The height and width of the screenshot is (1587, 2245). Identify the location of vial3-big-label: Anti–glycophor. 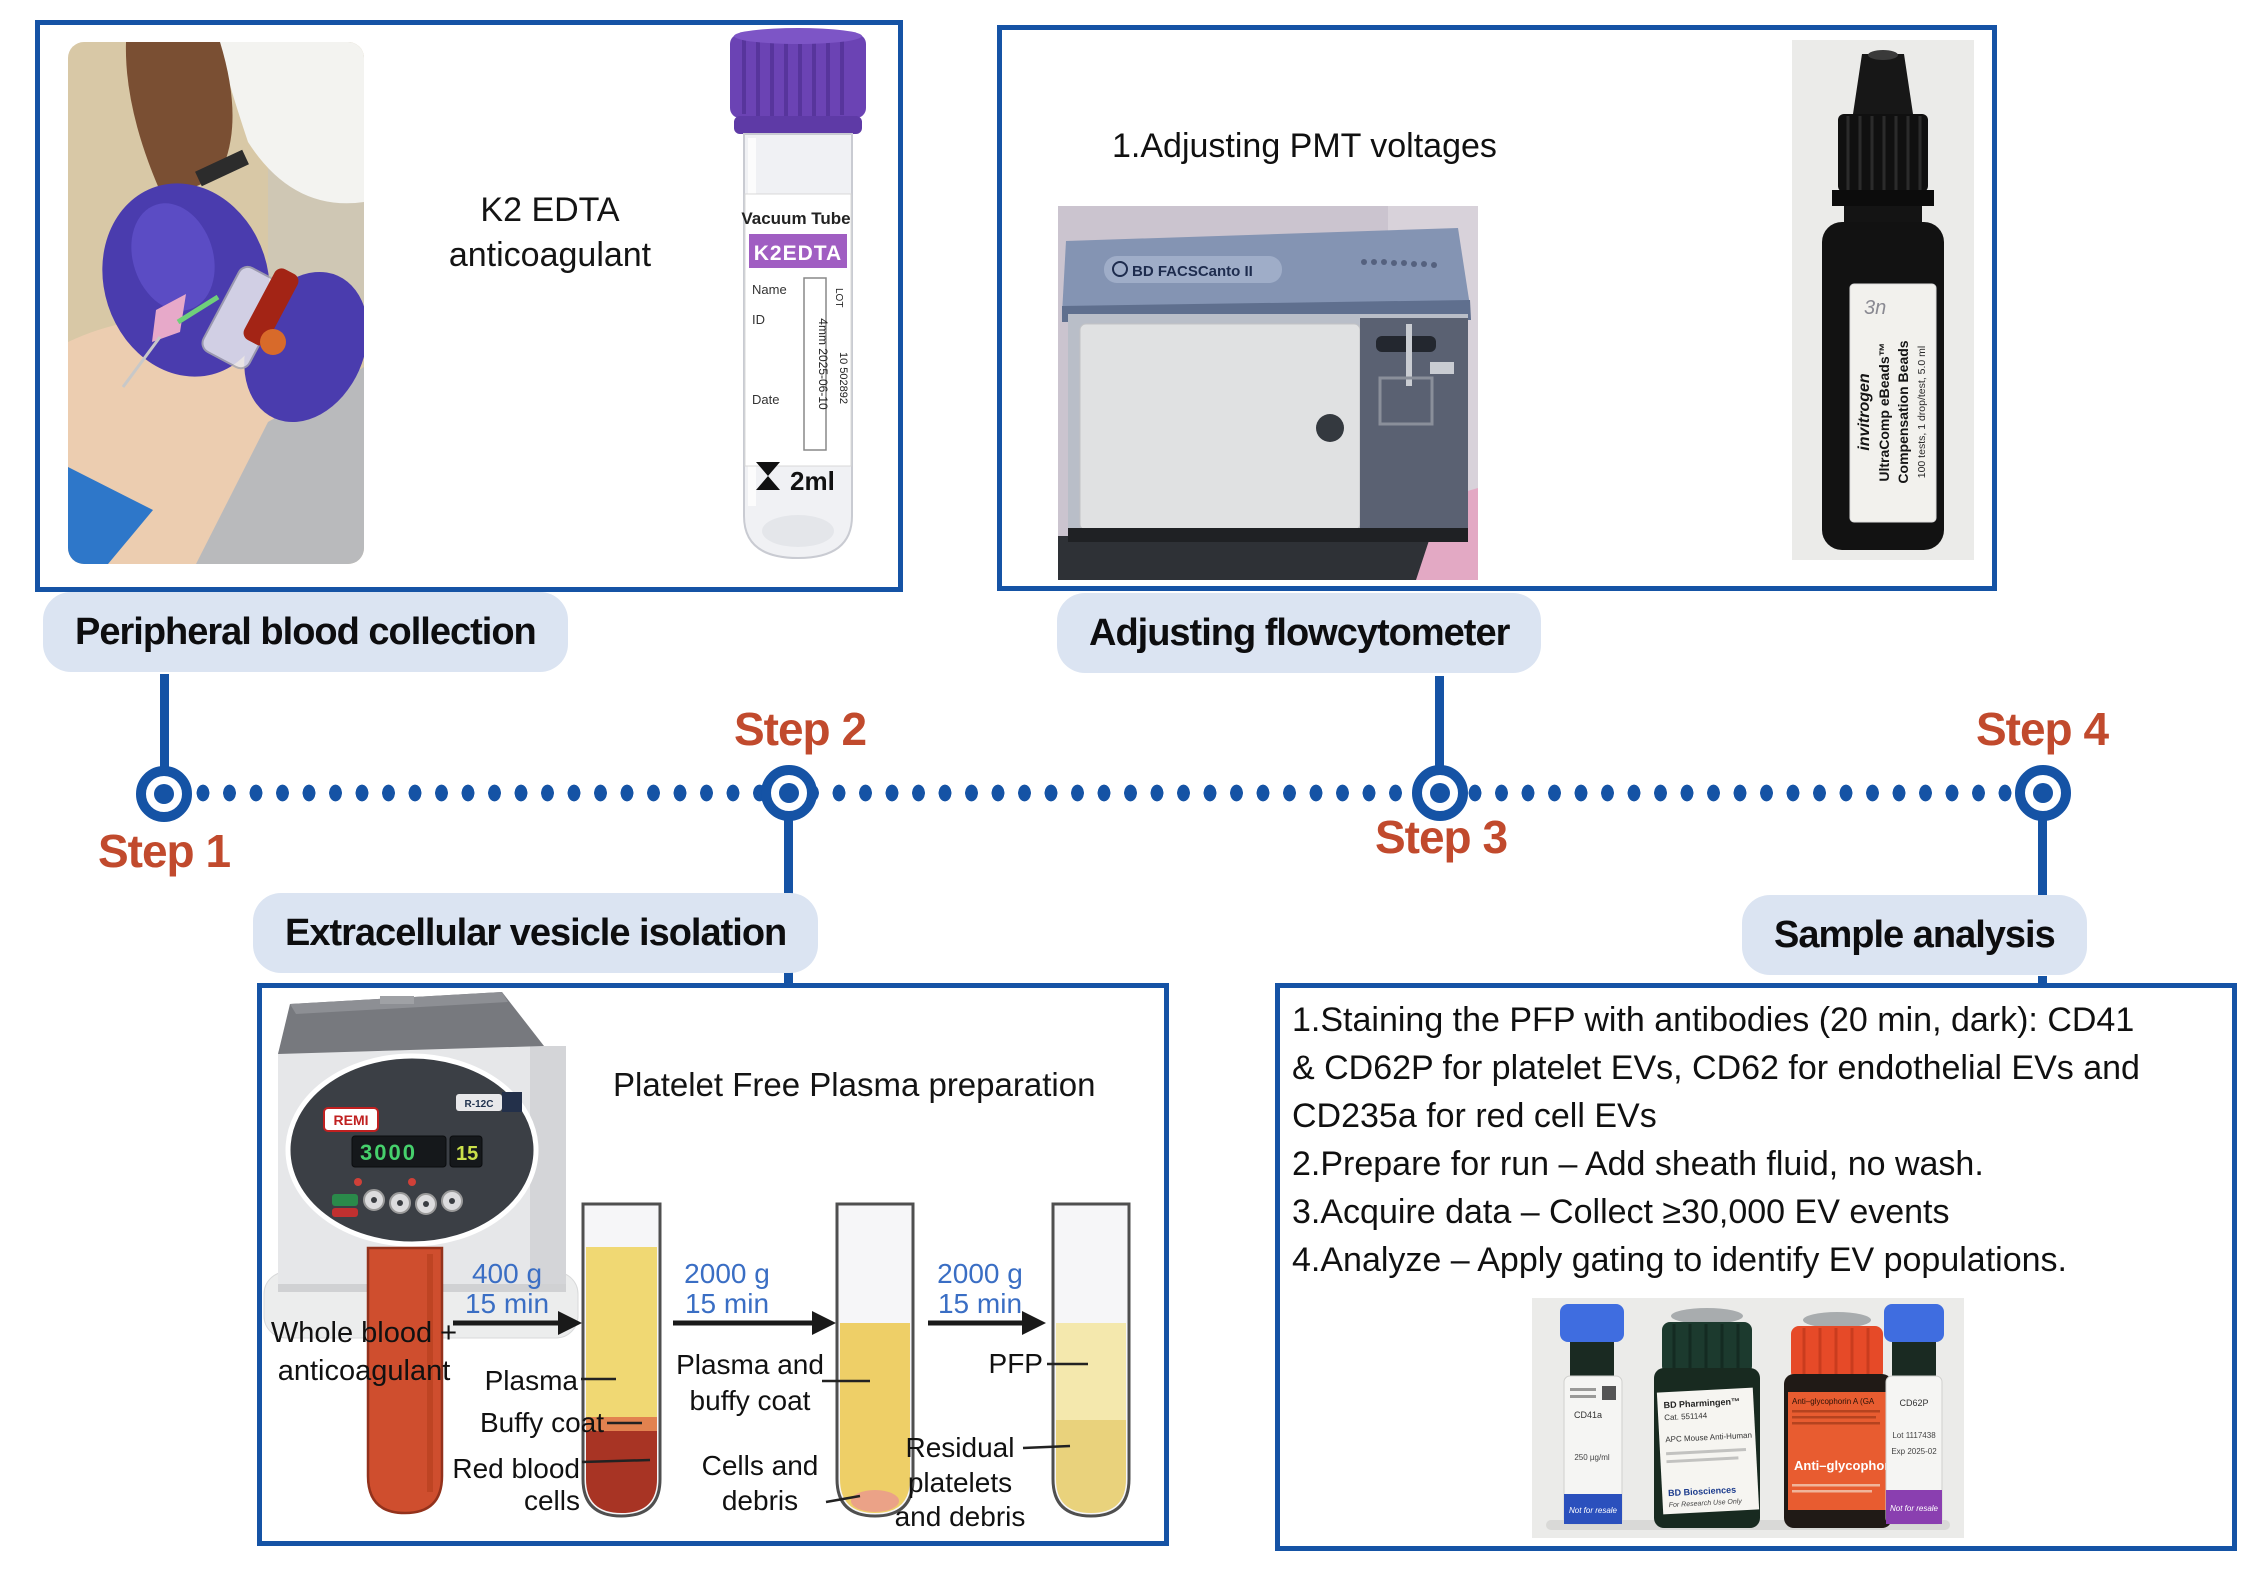
(1841, 1465).